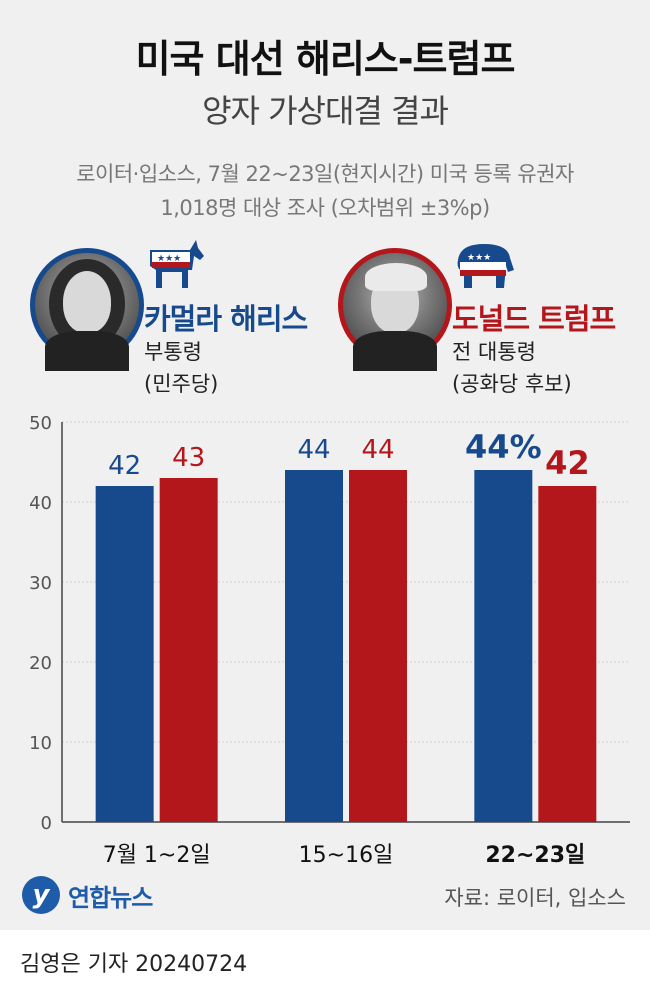  What do you see at coordinates (325, 208) in the screenshot?
I see `survey-note-line2: 1,018명 대상 조사 (오차범위 ±3%p)` at bounding box center [325, 208].